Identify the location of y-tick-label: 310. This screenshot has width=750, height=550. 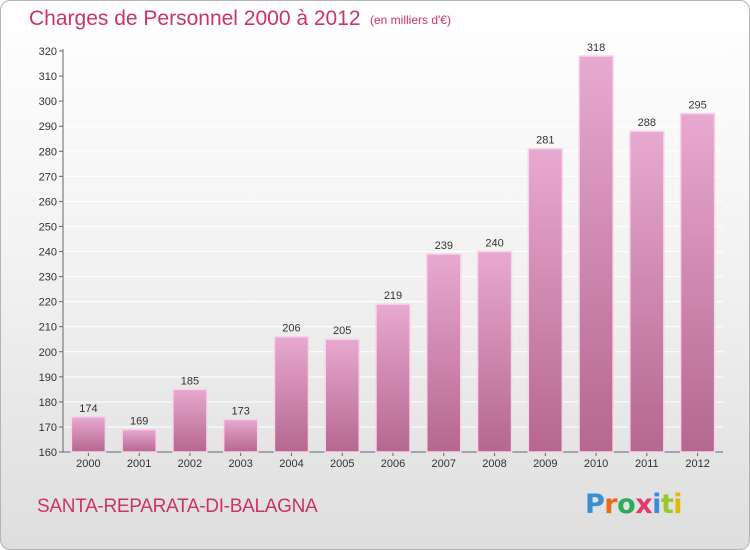
(48, 77).